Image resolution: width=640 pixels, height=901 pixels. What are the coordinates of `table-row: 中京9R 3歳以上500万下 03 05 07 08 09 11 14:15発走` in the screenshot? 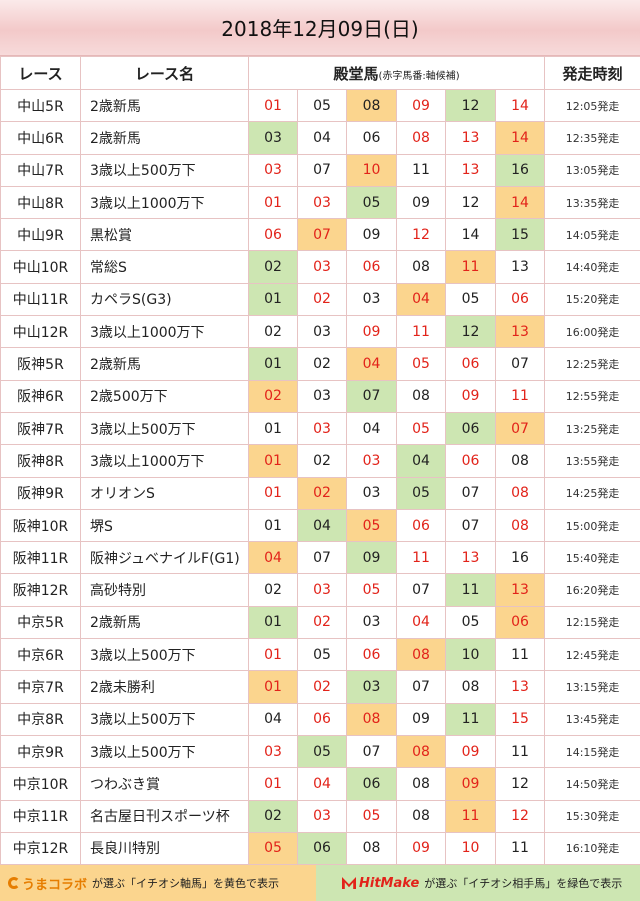 It's located at (320, 751).